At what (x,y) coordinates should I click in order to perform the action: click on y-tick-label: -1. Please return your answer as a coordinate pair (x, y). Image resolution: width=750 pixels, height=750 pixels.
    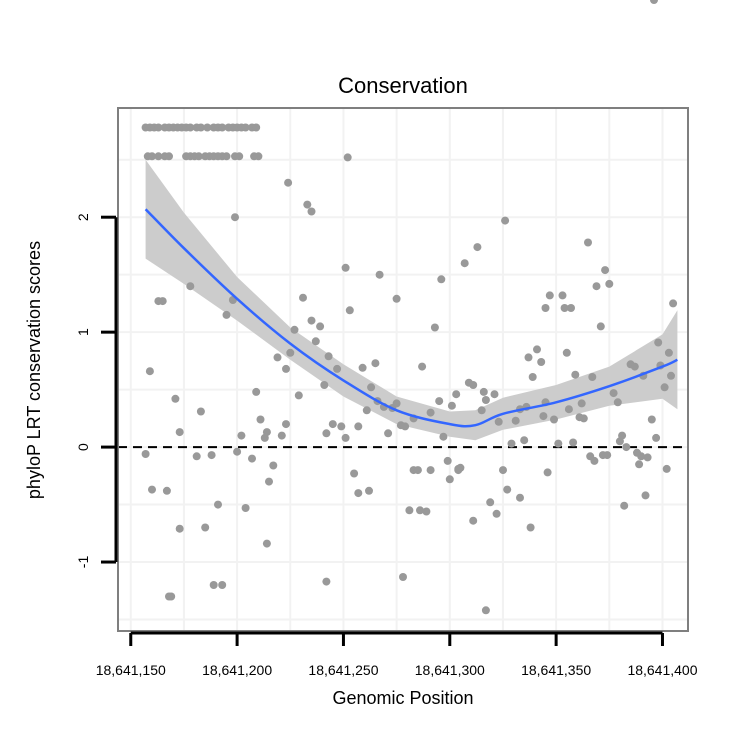
    Looking at the image, I should click on (83, 562).